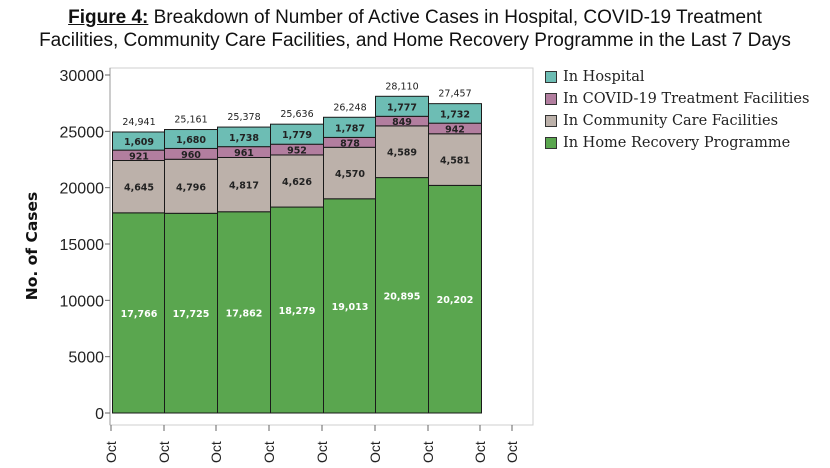 The height and width of the screenshot is (468, 830). What do you see at coordinates (139, 142) in the screenshot?
I see `data-label: 1,609` at bounding box center [139, 142].